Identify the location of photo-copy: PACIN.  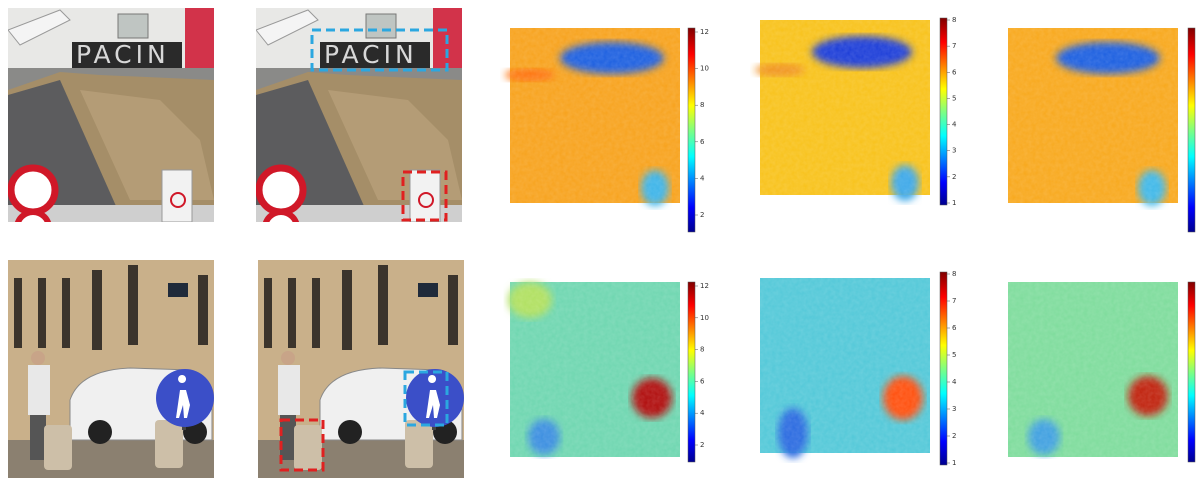
(359, 115).